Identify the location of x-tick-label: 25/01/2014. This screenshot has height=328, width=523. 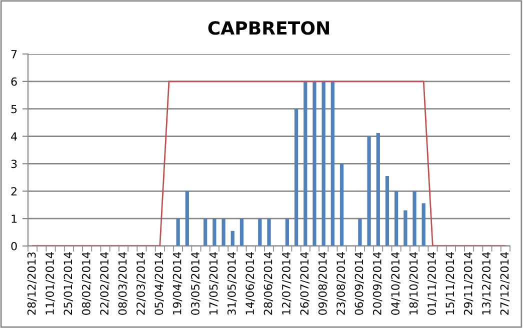
(69, 283).